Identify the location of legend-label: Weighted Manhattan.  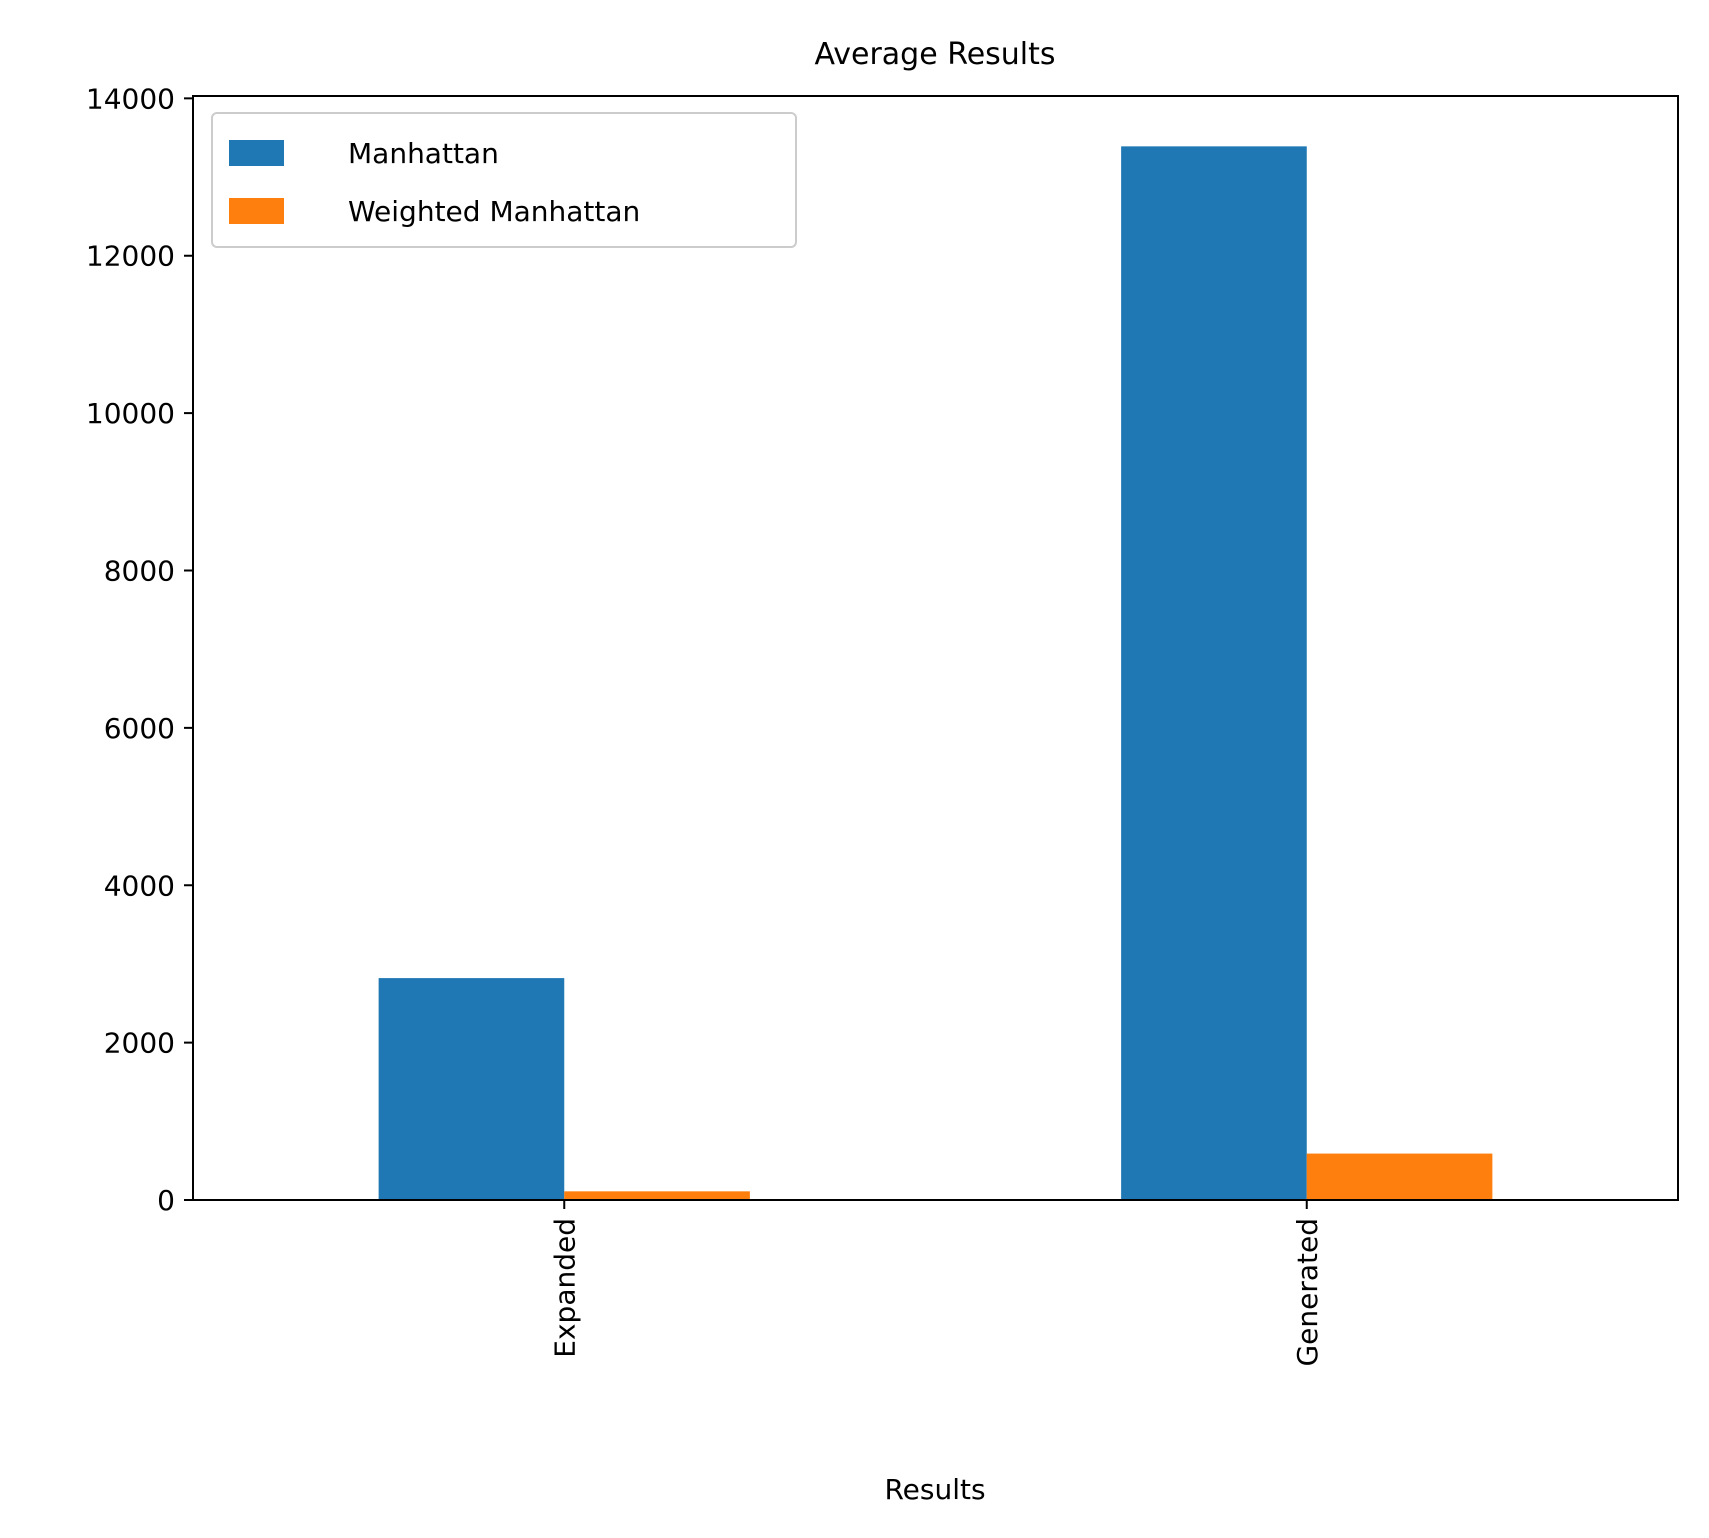
(494, 211).